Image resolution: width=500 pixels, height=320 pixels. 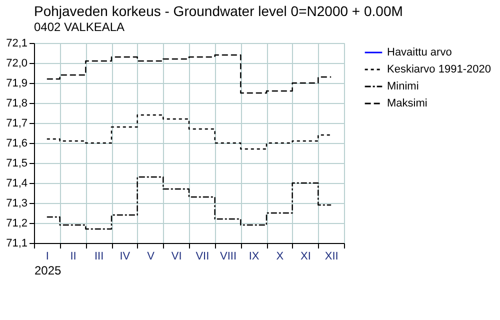 What do you see at coordinates (17, 184) in the screenshot?
I see `y-tick-label: 71,4` at bounding box center [17, 184].